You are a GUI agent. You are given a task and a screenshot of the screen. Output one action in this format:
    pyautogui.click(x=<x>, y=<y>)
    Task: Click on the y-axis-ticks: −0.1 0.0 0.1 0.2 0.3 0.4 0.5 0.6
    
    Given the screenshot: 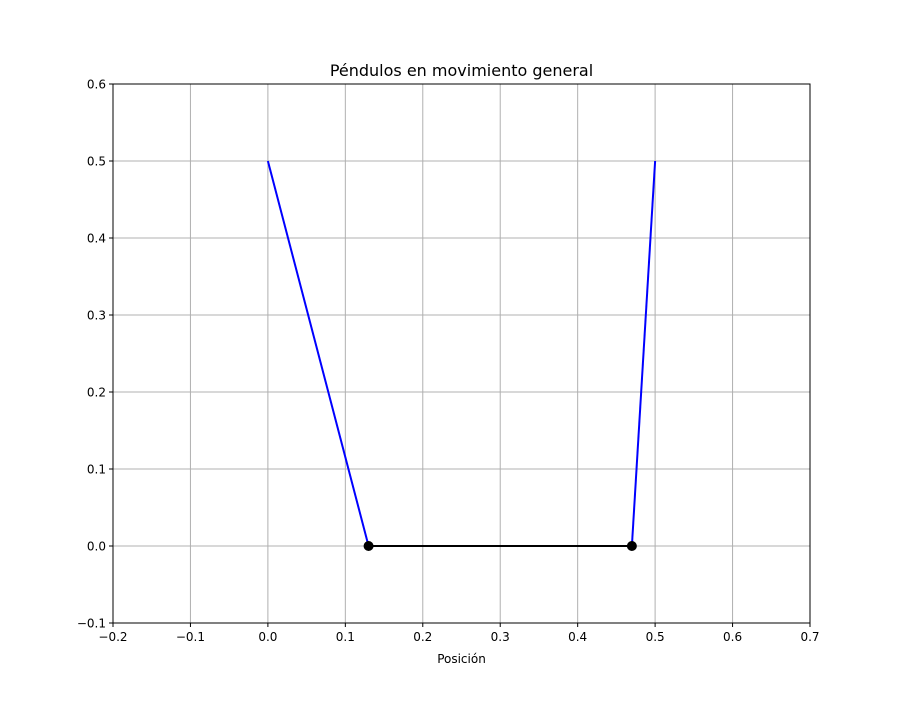 What is the action you would take?
    pyautogui.click(x=95, y=354)
    